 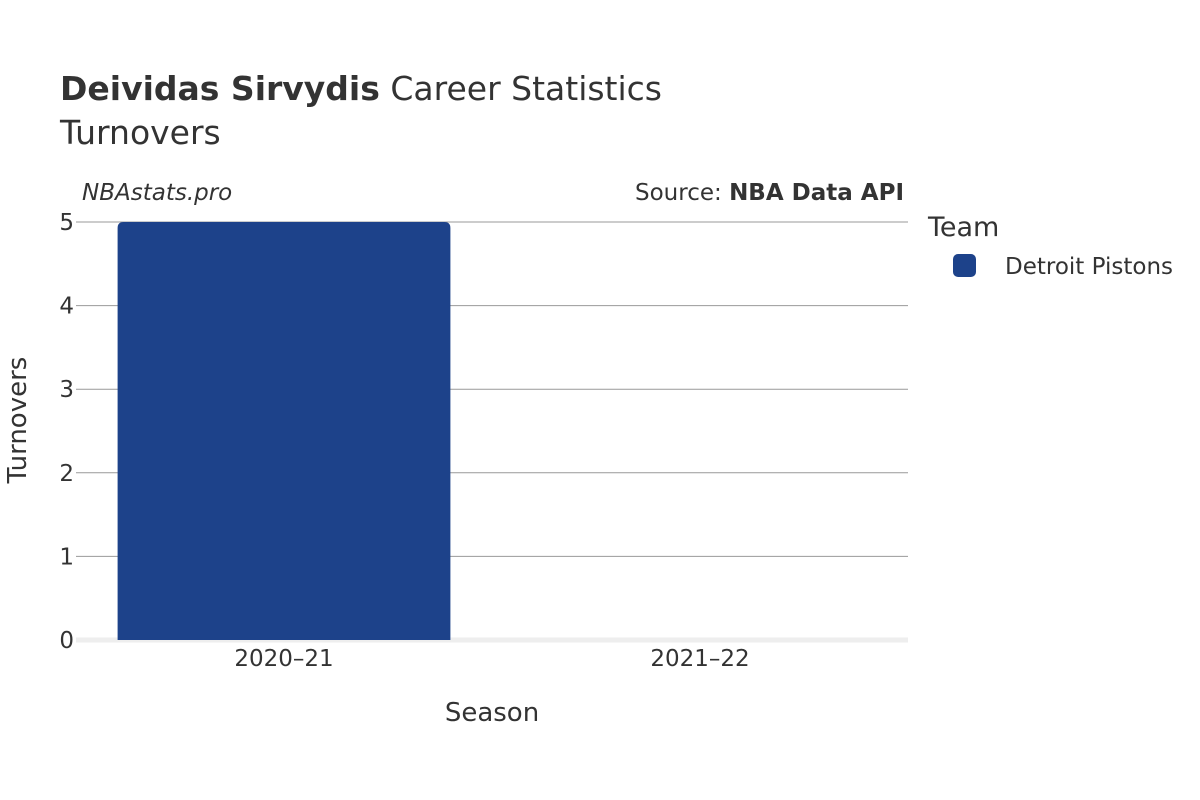 I want to click on chart-title: Deividas Sirvydis Career Statistics, so click(x=361, y=88).